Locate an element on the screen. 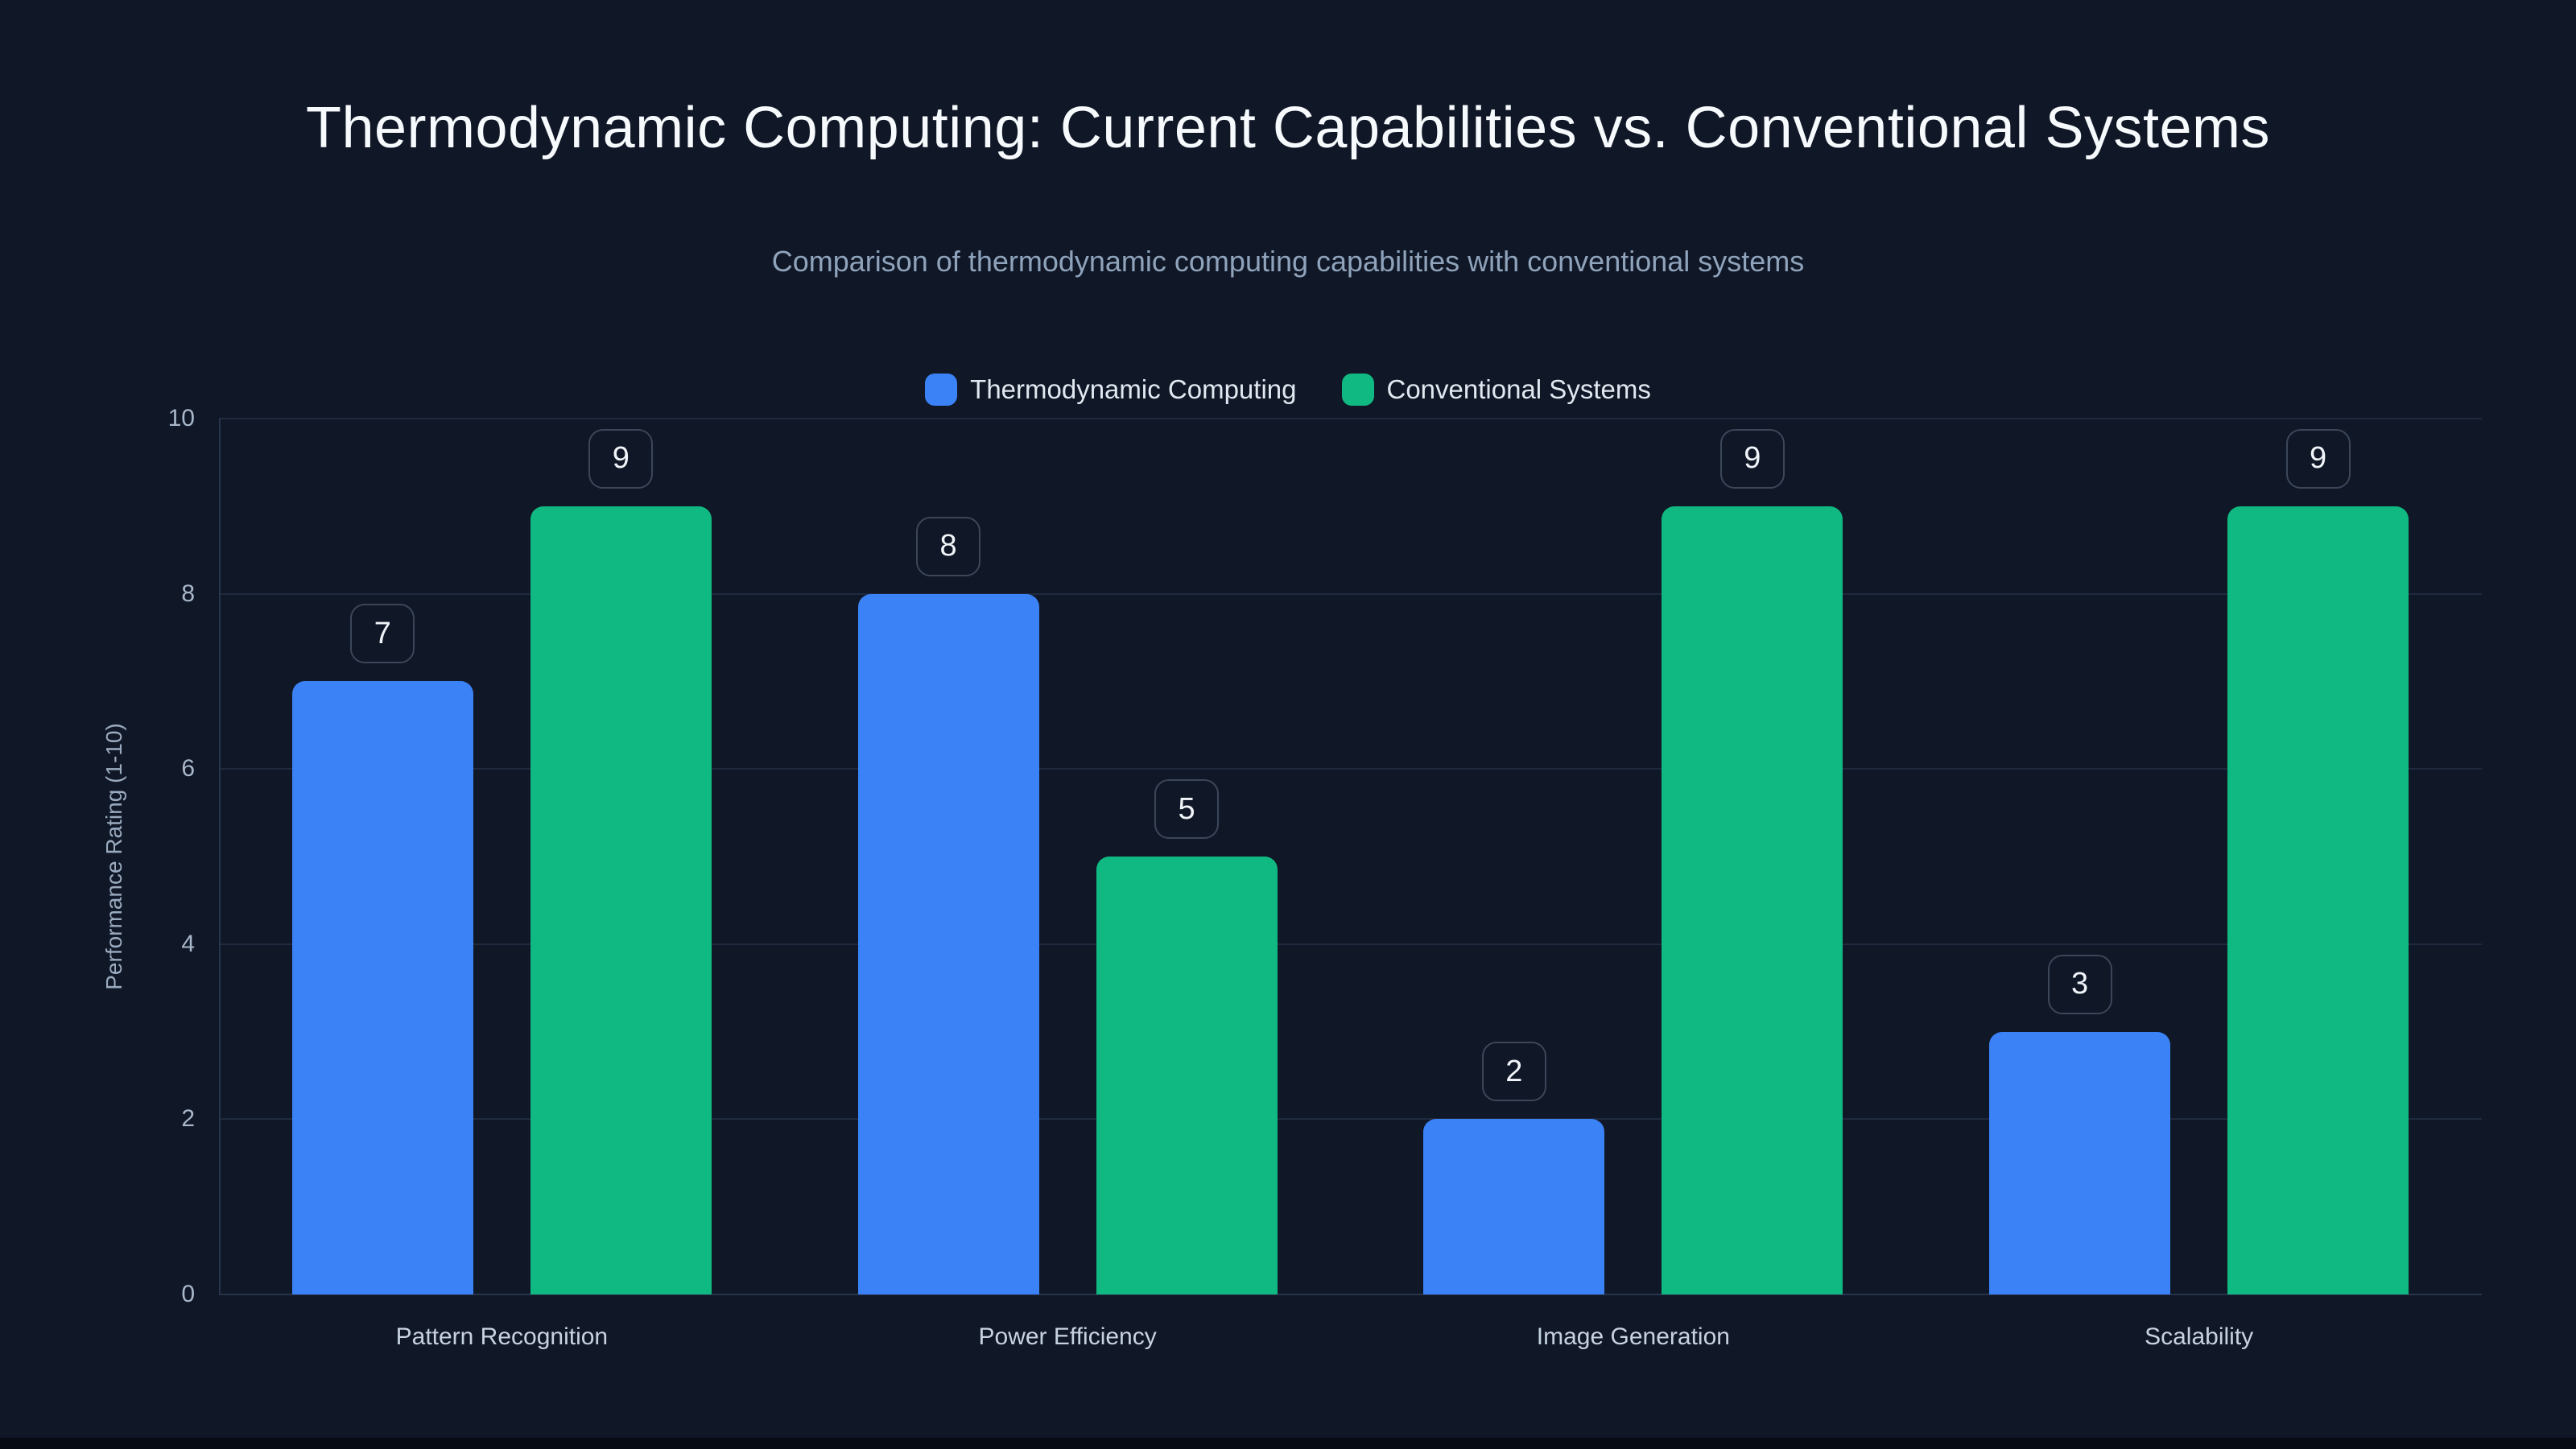  x-category-label: Image Generation is located at coordinates (1633, 1336).